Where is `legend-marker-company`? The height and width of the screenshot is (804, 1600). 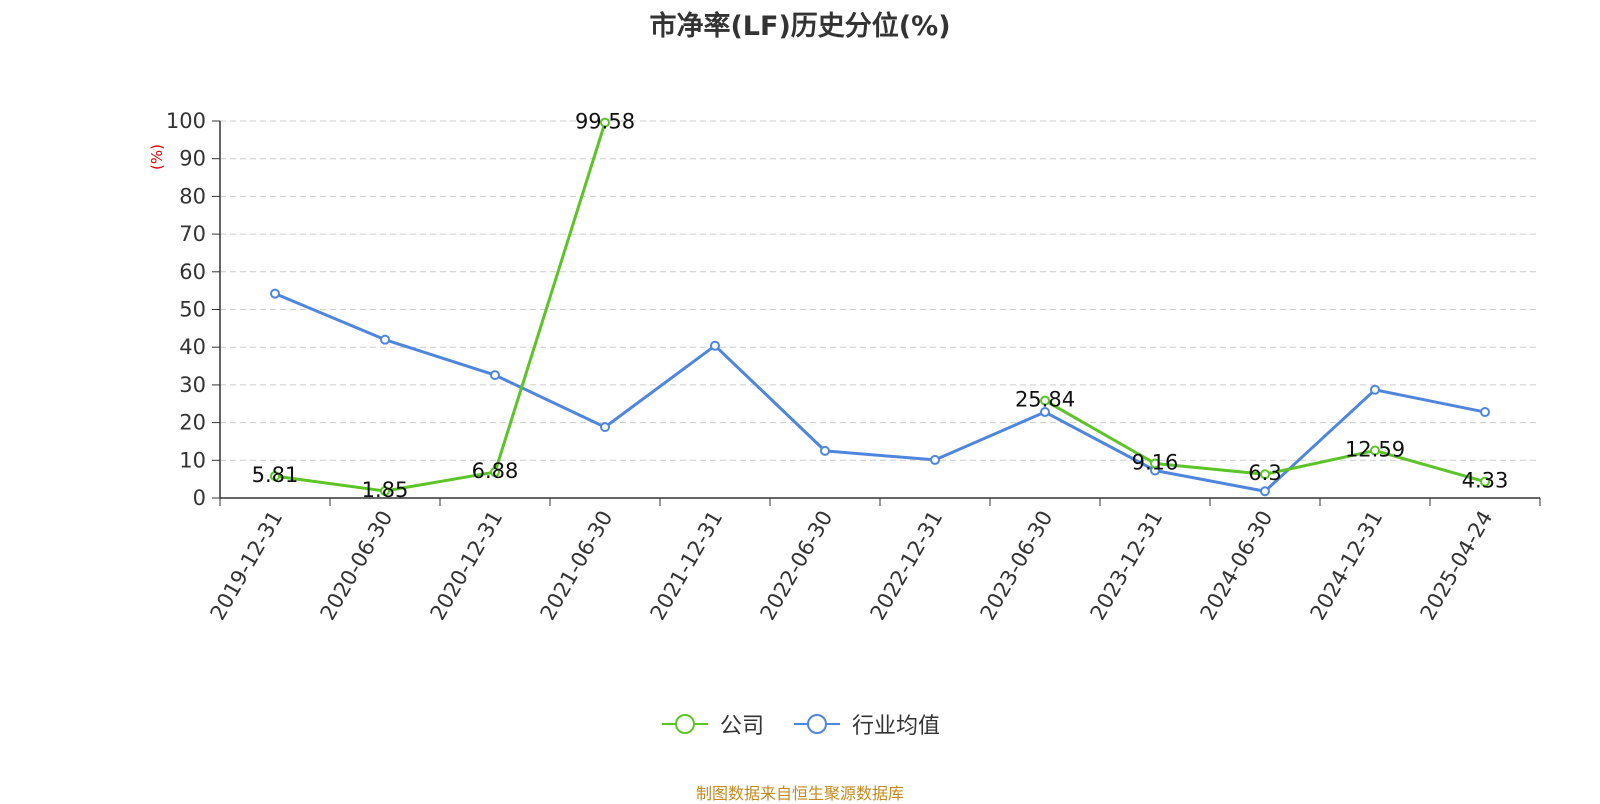
legend-marker-company is located at coordinates (684, 724).